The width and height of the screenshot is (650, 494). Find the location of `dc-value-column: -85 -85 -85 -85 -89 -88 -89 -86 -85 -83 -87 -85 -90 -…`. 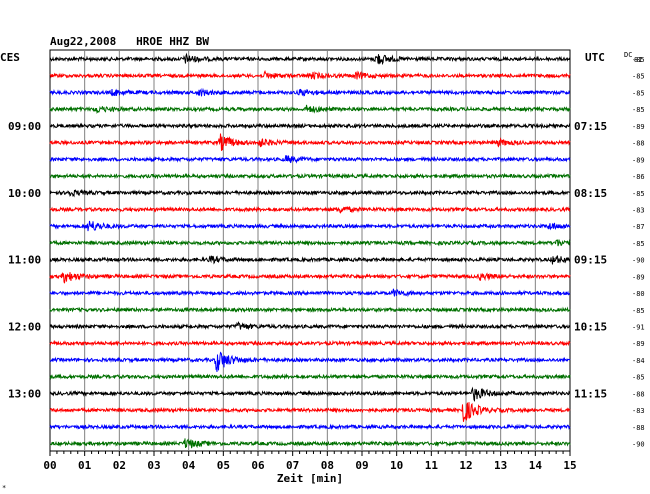

dc-value-column: -85 -85 -85 -85 -89 -88 -89 -86 -85 -83 -87 -85 -90 -… is located at coordinates (638, 252).